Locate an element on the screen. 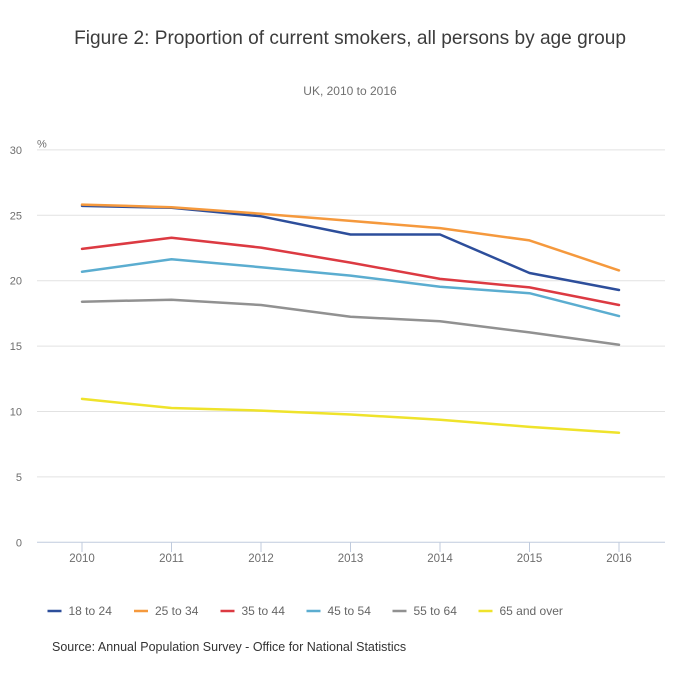  svg-text: 30 is located at coordinates (16, 151).